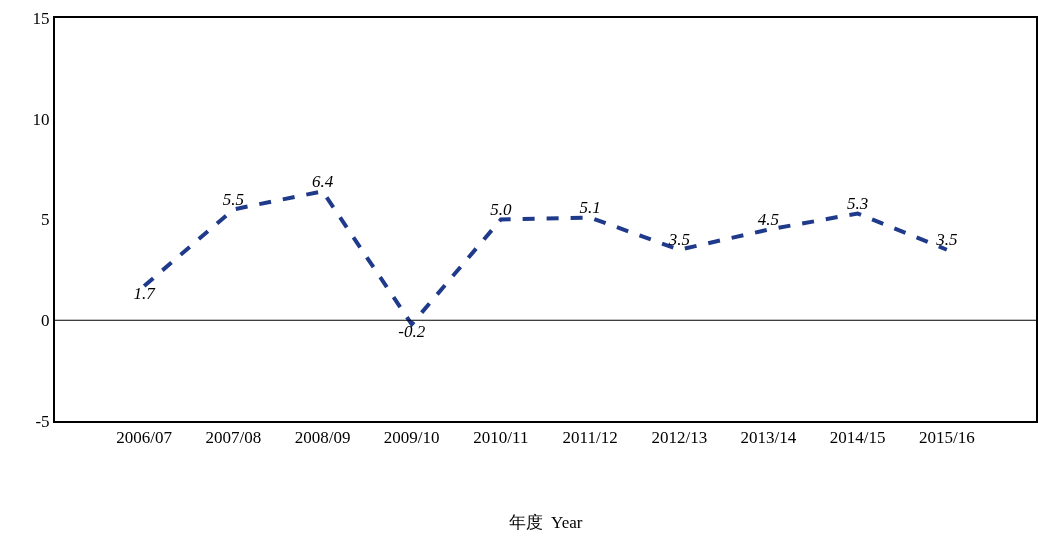 Image resolution: width=1038 pixels, height=536 pixels. I want to click on x-tick-label: 2007/08, so click(233, 438).